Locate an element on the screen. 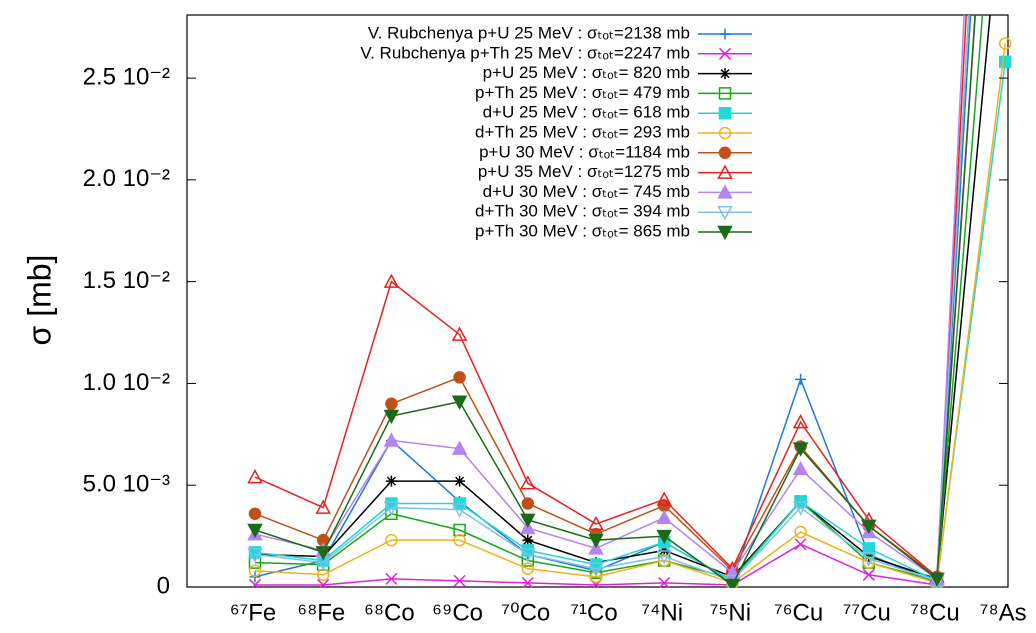  legend-label: d+Th 25 MeV : σₜₒₜ= 293 mb is located at coordinates (582, 131).